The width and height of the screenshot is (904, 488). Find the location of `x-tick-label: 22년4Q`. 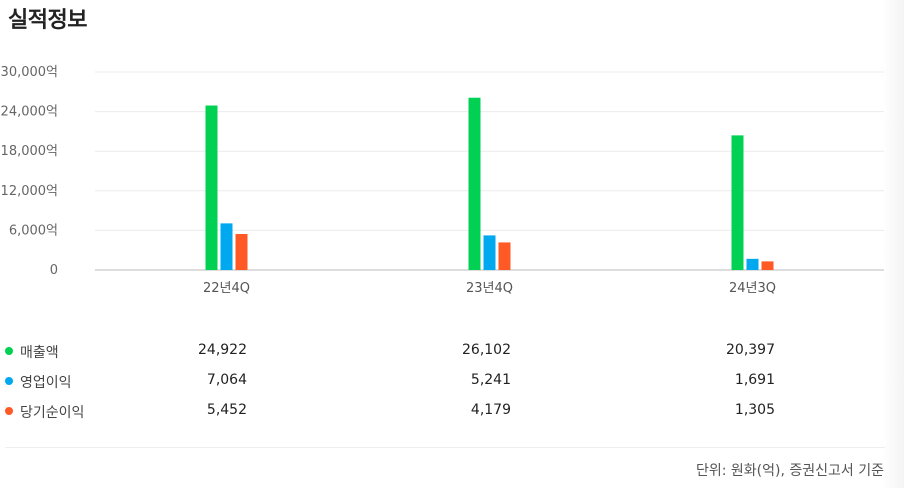

x-tick-label: 22년4Q is located at coordinates (226, 288).